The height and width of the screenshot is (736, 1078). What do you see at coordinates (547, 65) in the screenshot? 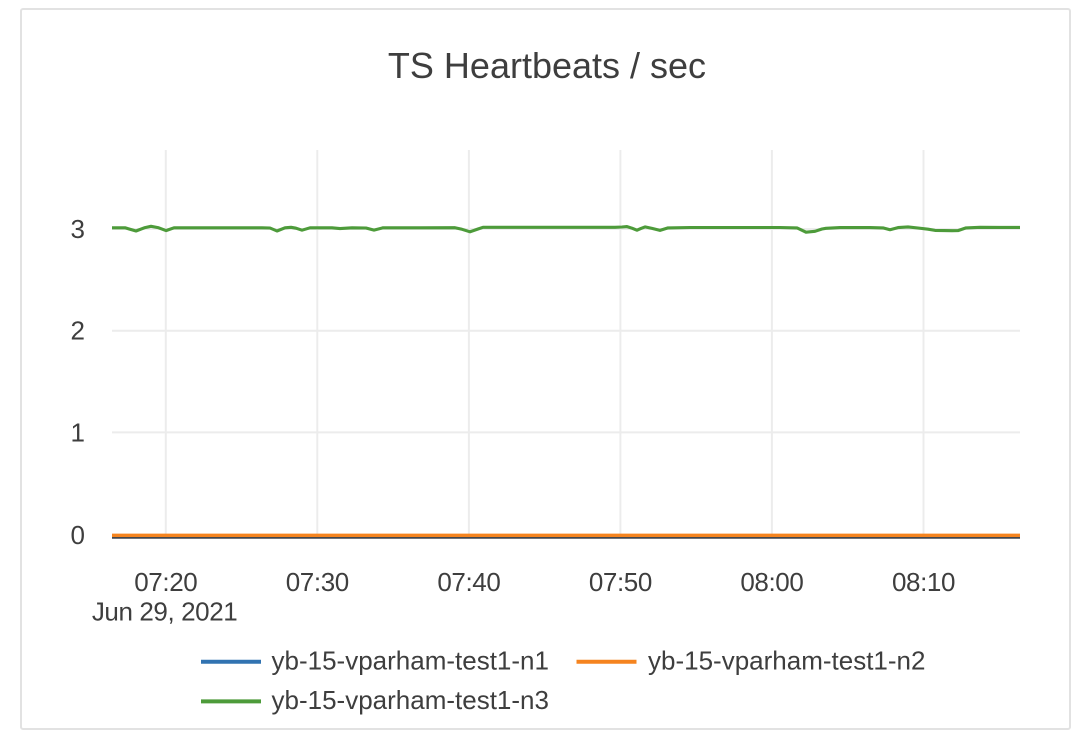
I see `svg-text: TS Heartbeats / sec` at bounding box center [547, 65].